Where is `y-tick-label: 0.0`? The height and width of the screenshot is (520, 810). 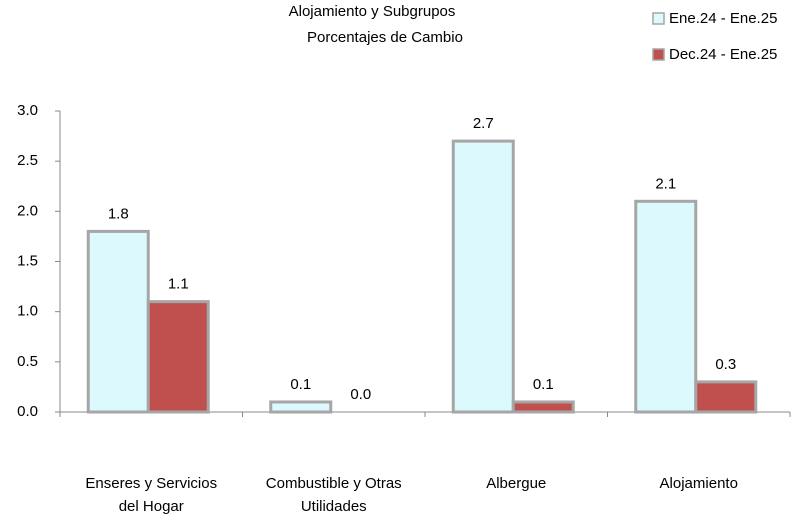
y-tick-label: 0.0 is located at coordinates (27, 411).